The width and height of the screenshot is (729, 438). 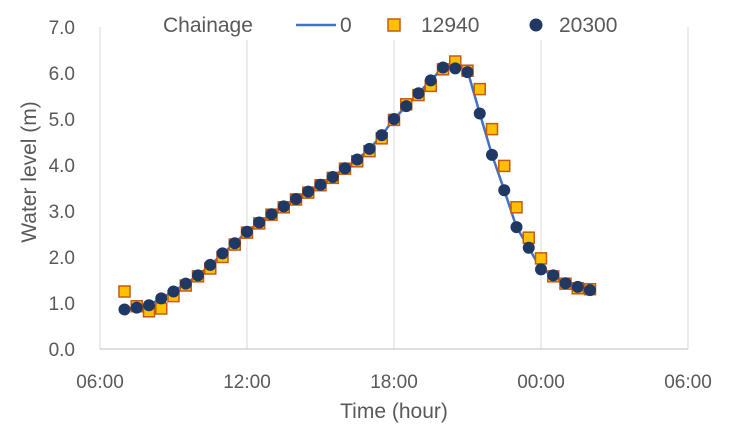 I want to click on legend-label-12940: 12940, so click(x=450, y=25).